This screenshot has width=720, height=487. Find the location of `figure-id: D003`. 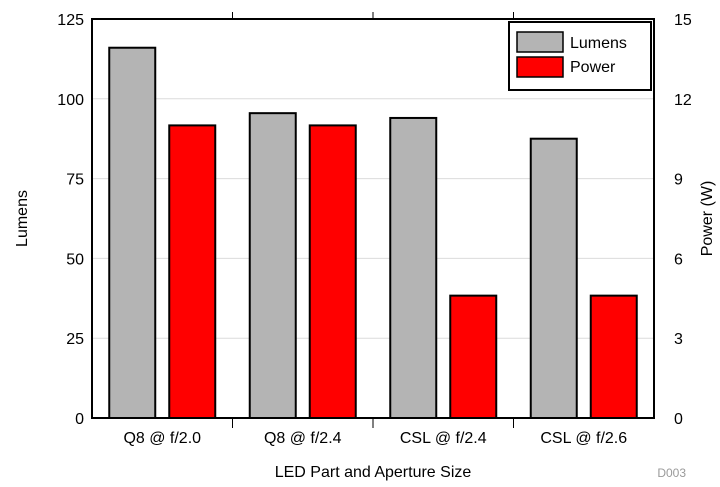

figure-id: D003 is located at coordinates (671, 473).